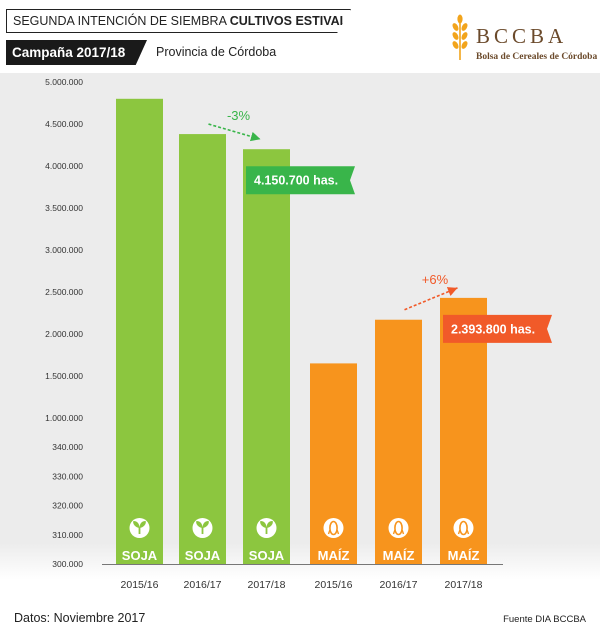 Image resolution: width=600 pixels, height=635 pixels. Describe the element at coordinates (216, 52) in the screenshot. I see `province-label: Provincia de Córdoba` at that location.